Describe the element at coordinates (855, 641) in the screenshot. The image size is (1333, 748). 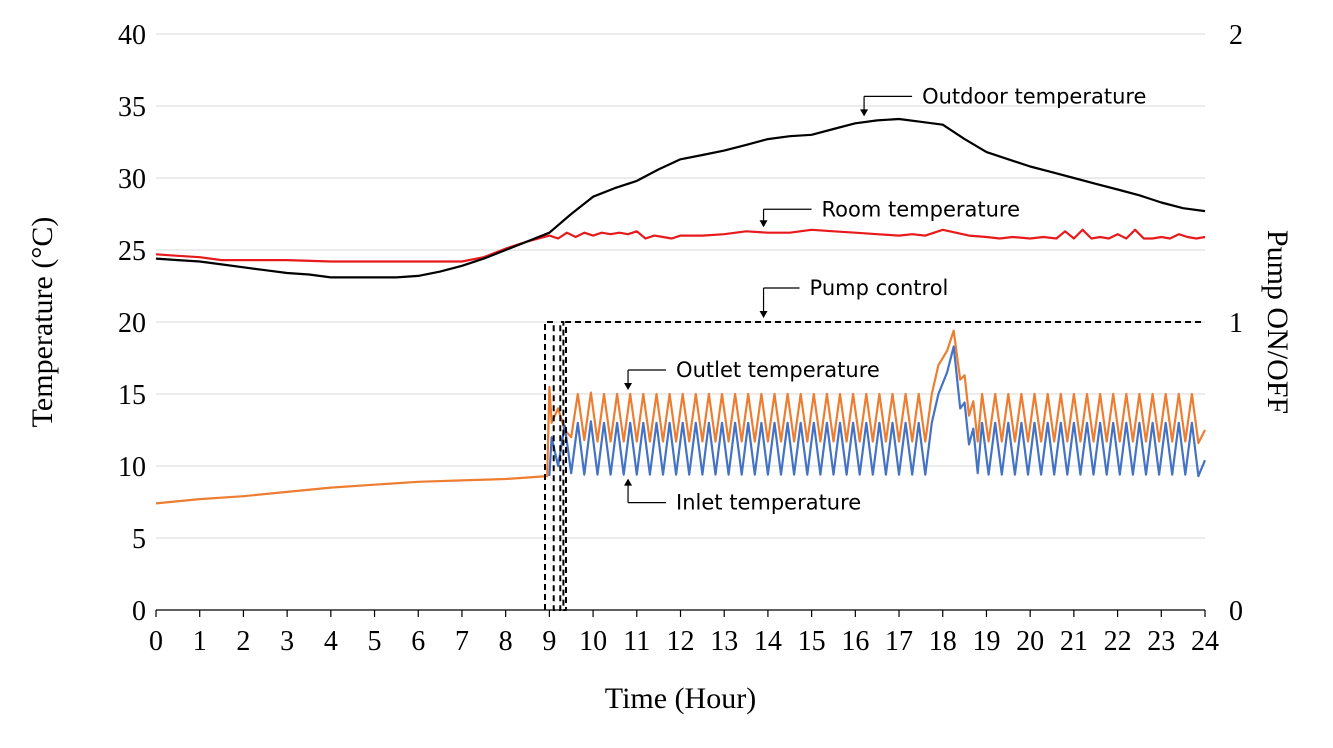
I see `x-tick-label-16: 16` at that location.